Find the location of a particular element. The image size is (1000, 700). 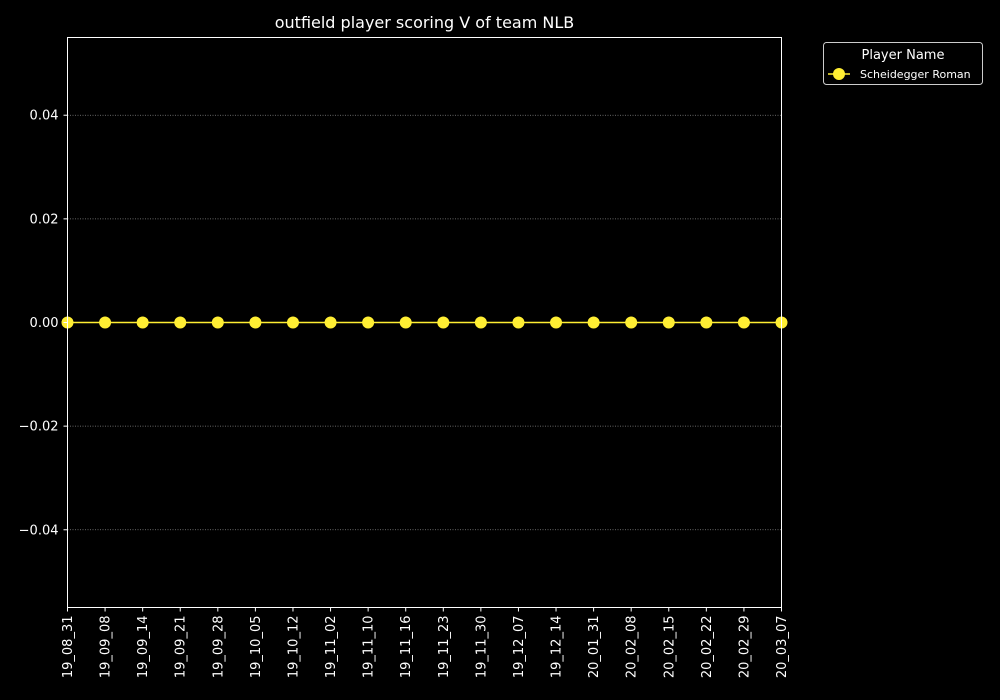

legend-box is located at coordinates (903, 63).